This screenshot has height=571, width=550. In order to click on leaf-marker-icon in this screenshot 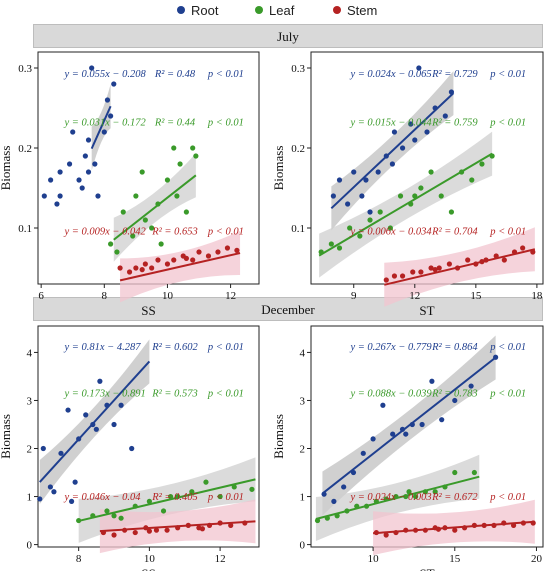, I will do `click(259, 10)`.